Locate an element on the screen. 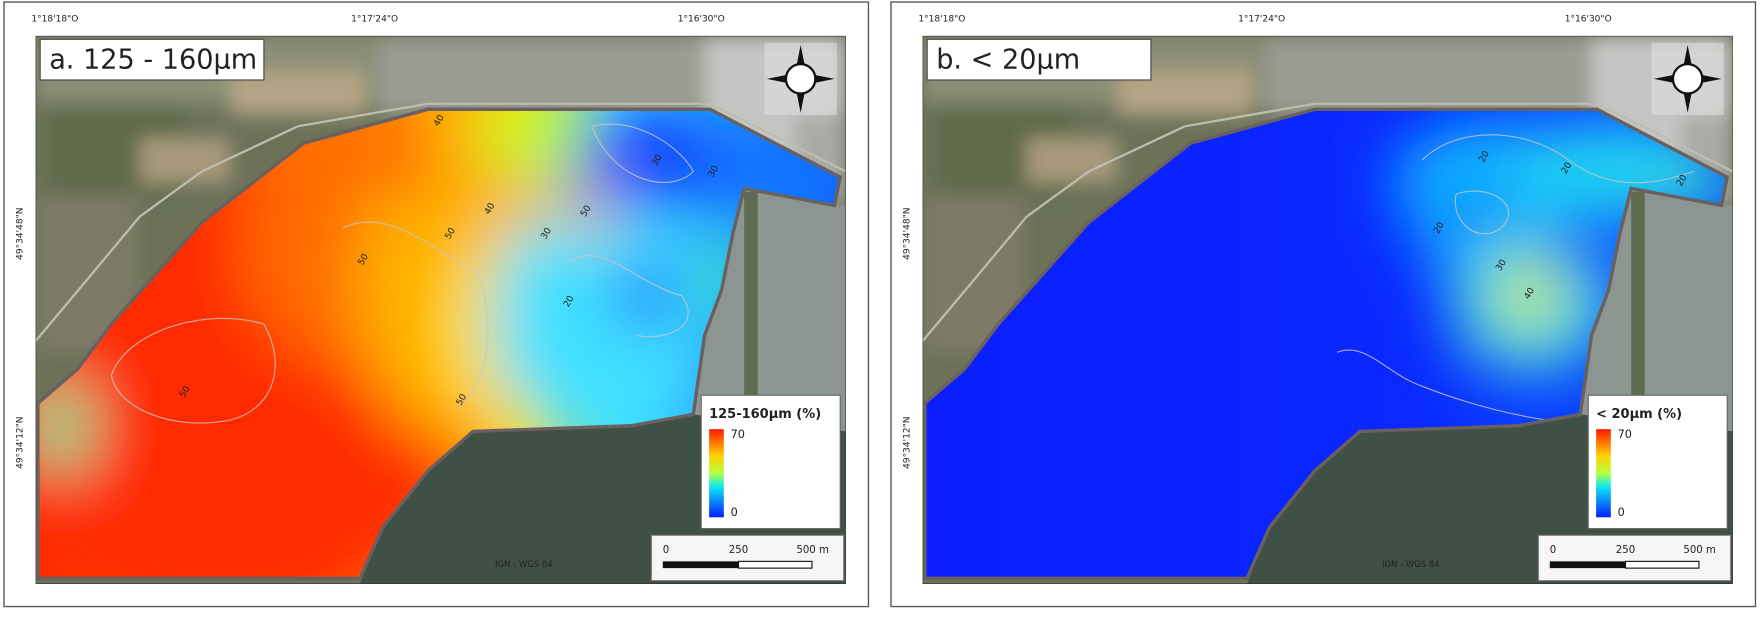 The width and height of the screenshot is (1764, 617). panel-title: b. < 20μm is located at coordinates (1008, 59).